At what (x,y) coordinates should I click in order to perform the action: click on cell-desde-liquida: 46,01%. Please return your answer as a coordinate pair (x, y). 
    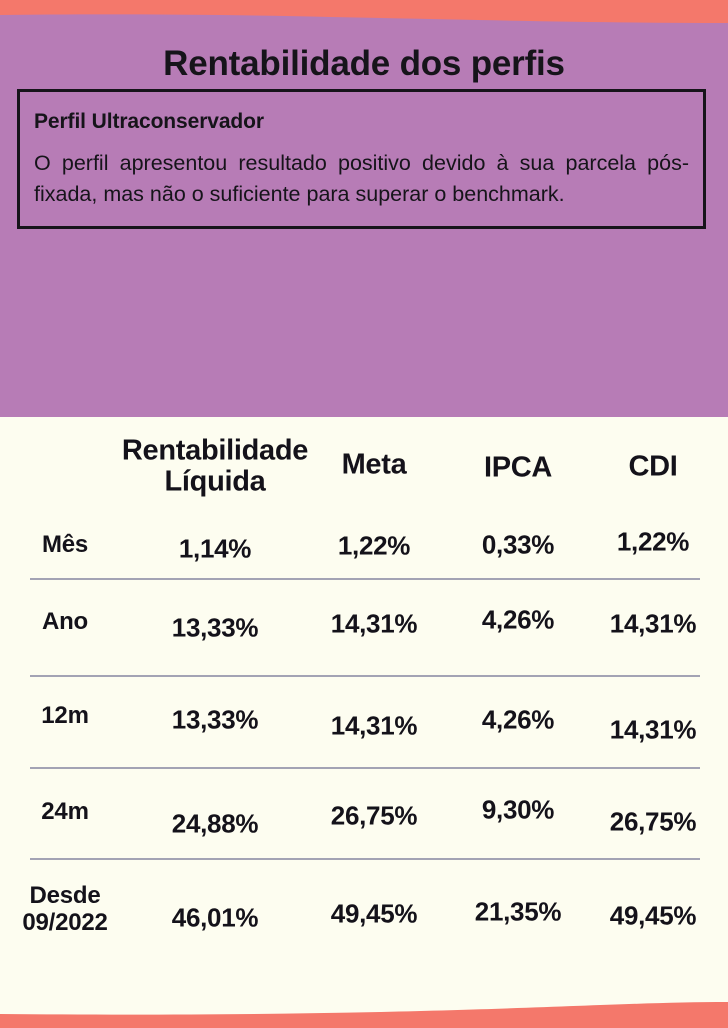
    Looking at the image, I should click on (215, 917).